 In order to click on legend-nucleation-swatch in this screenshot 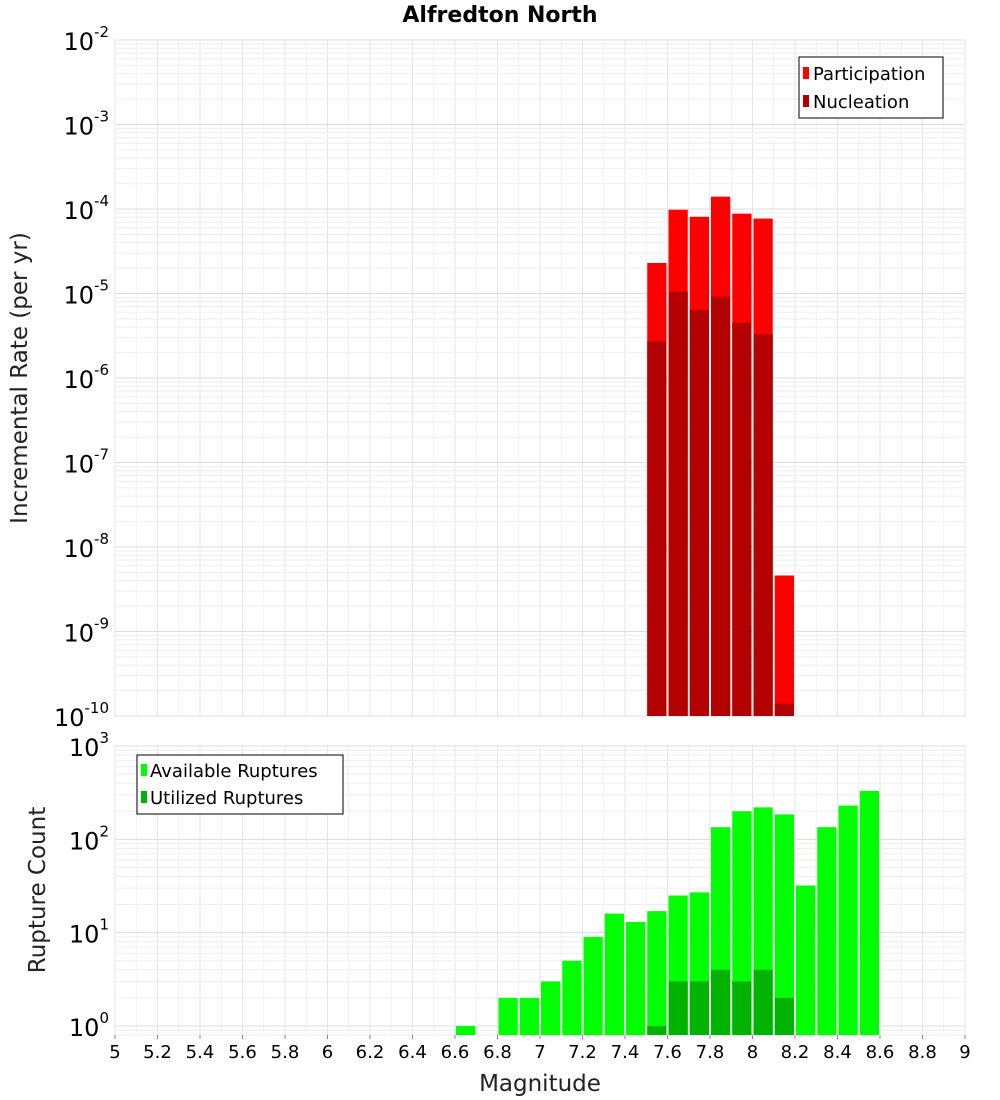, I will do `click(806, 101)`.